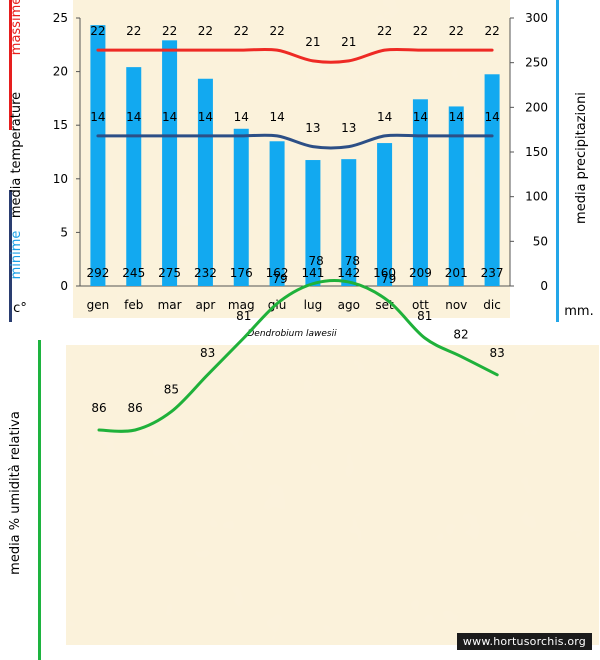 Image resolution: width=600 pixels, height=660 pixels. What do you see at coordinates (98, 305) in the screenshot?
I see `x-tick-label: gen` at bounding box center [98, 305].